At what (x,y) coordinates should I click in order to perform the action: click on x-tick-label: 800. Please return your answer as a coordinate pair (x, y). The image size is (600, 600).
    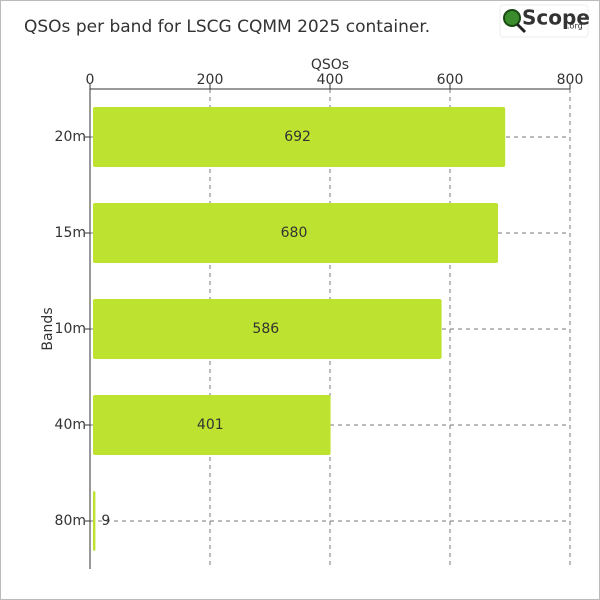
    Looking at the image, I should click on (570, 80).